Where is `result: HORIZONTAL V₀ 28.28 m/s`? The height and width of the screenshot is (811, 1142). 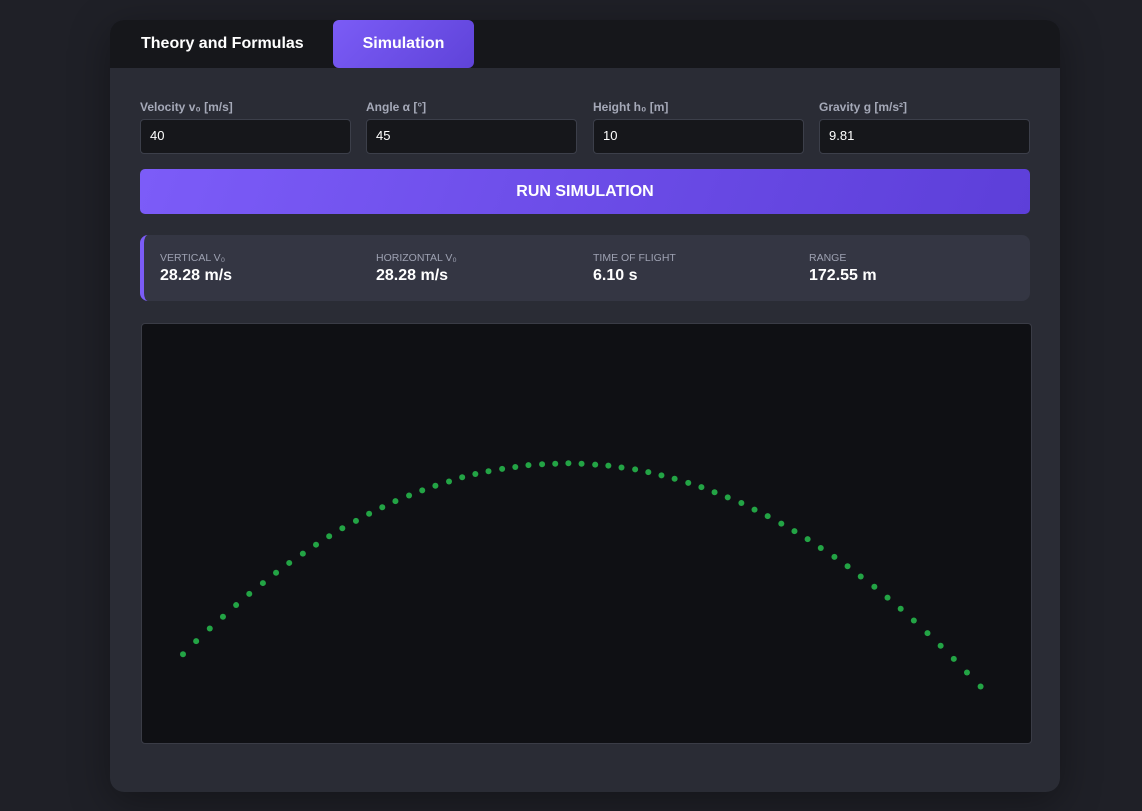
result: HORIZONTAL V₀ 28.28 m/s is located at coordinates (416, 268).